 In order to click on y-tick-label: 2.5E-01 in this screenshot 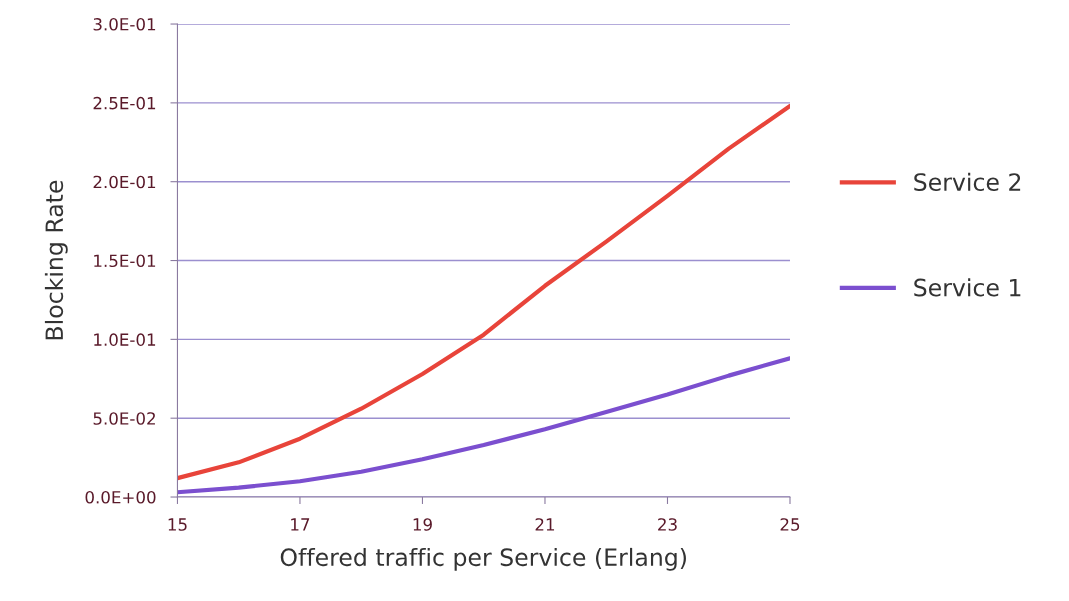, I will do `click(124, 103)`.